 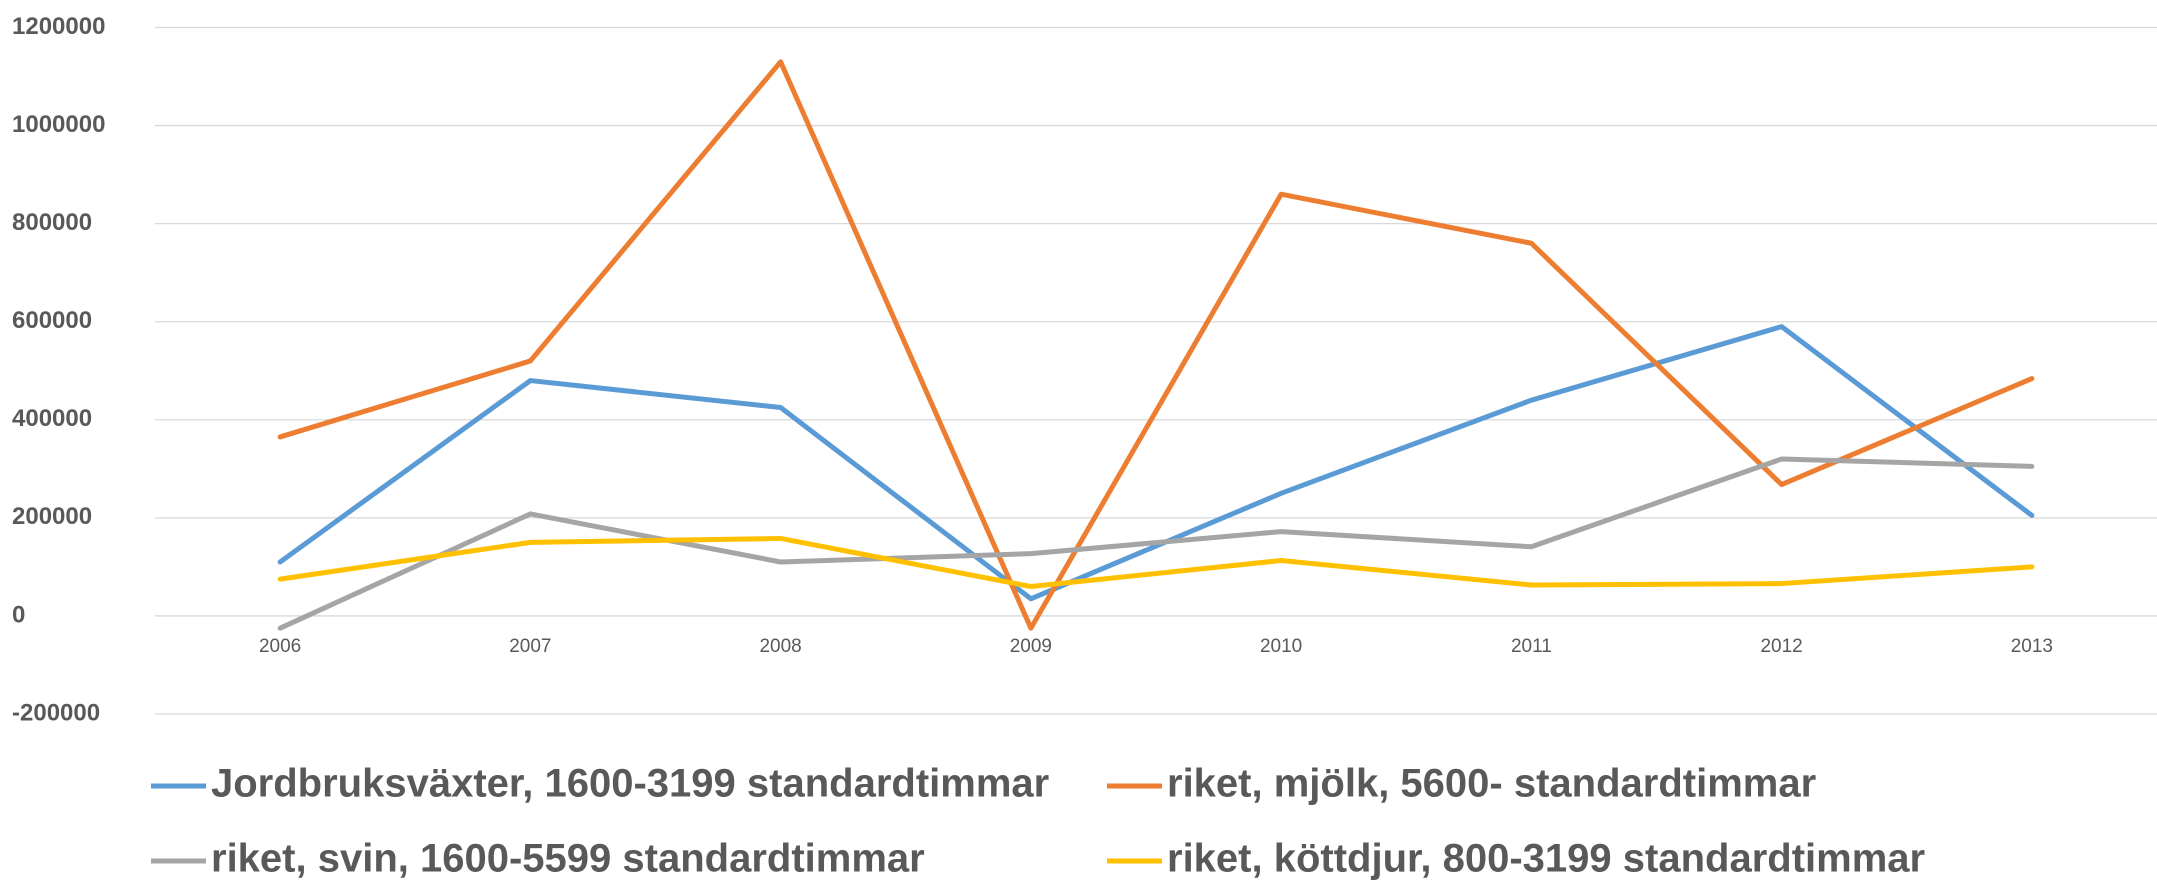 I want to click on x-tick-label: 2012, so click(x=1781, y=646).